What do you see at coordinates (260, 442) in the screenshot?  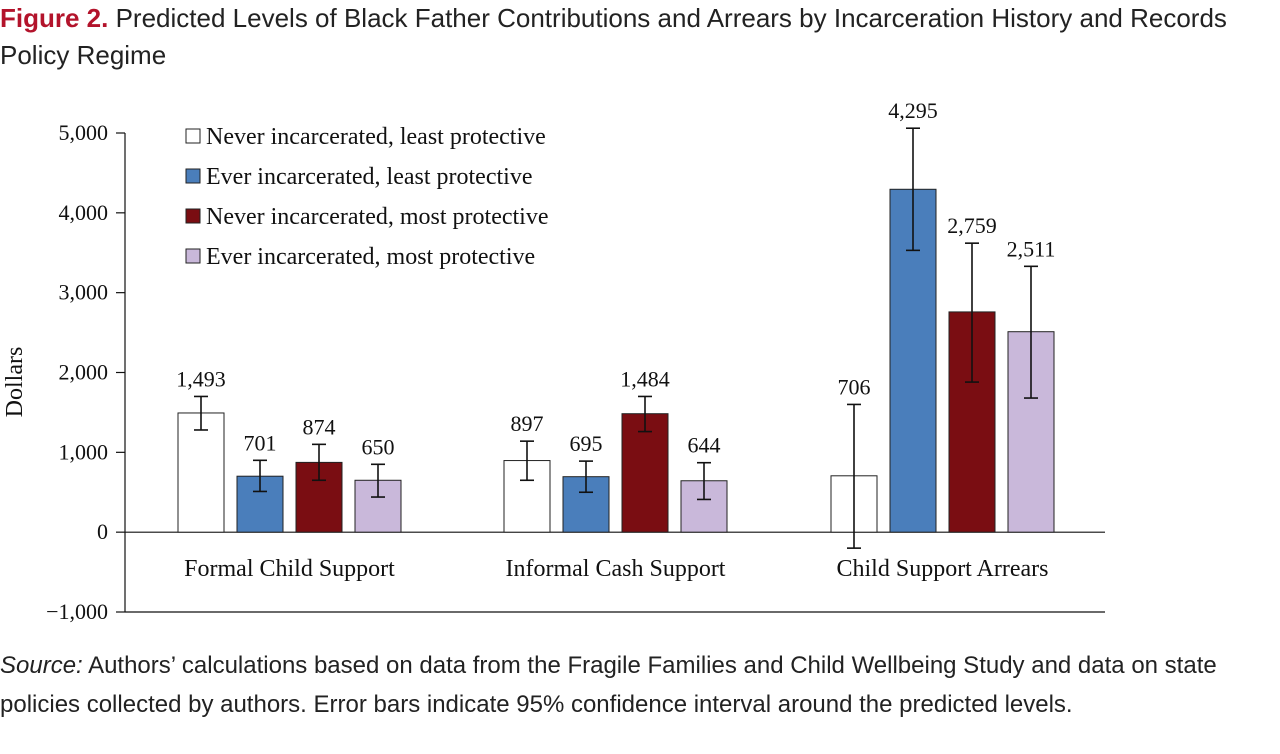 I see `data-label: 701` at bounding box center [260, 442].